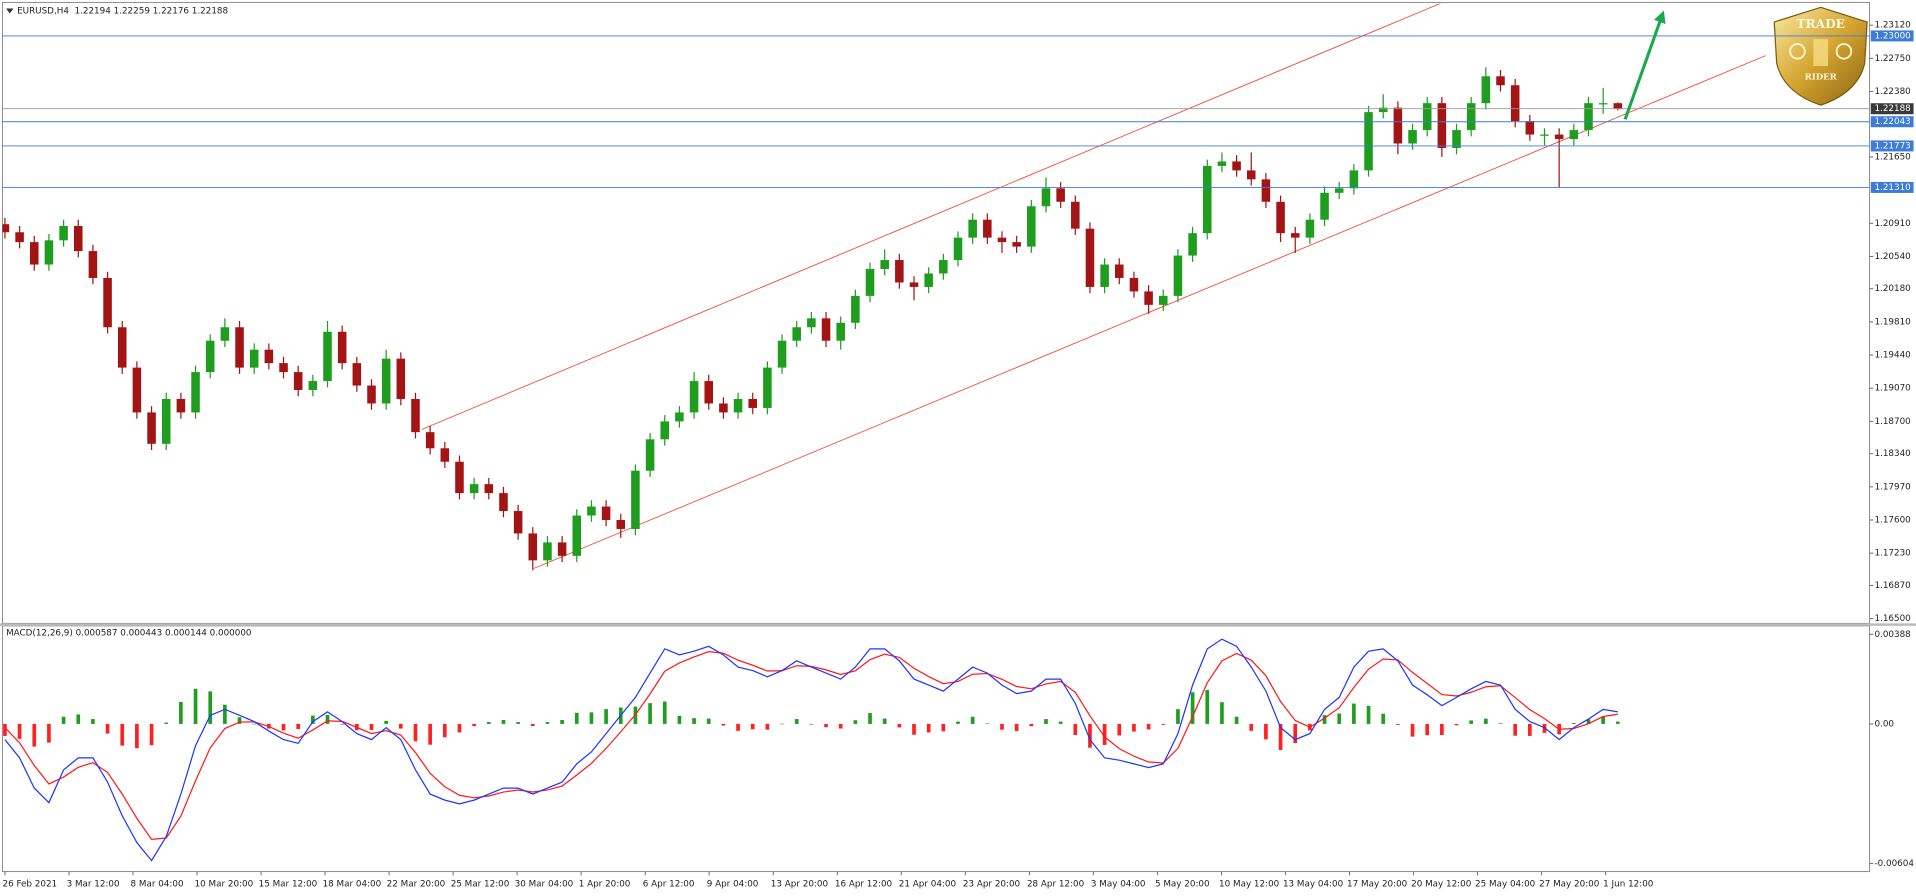 This screenshot has width=1916, height=896. What do you see at coordinates (288, 884) in the screenshot?
I see `x-tick-label: 15 Mar 12:00` at bounding box center [288, 884].